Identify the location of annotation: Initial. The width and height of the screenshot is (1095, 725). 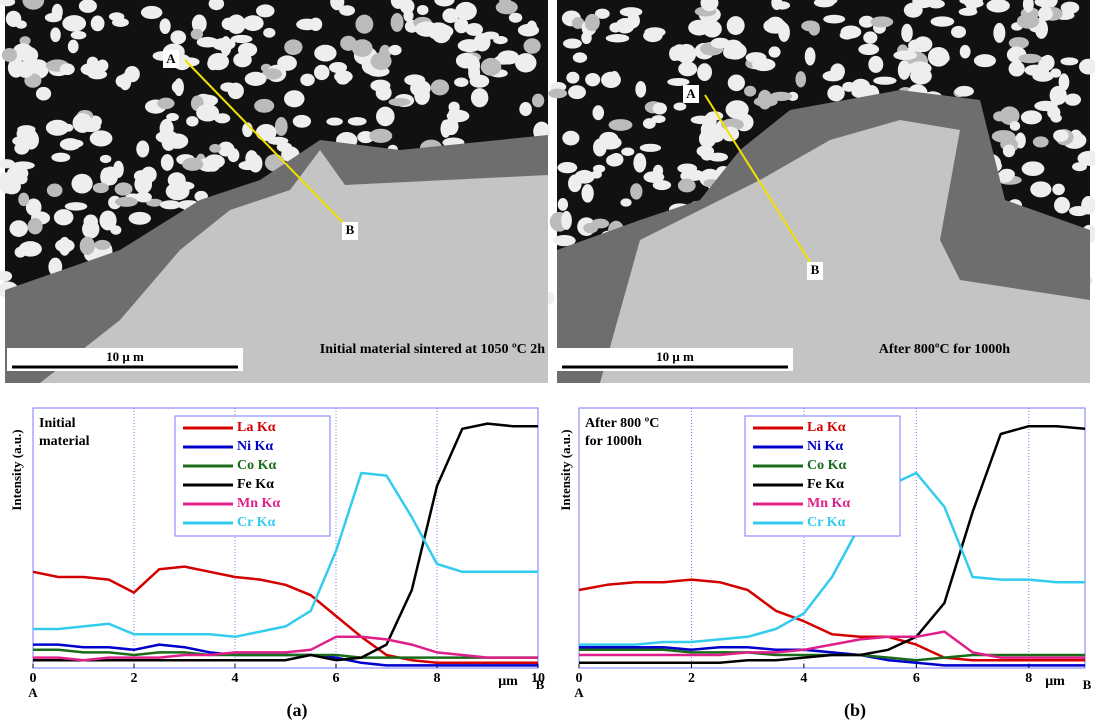
(57, 423).